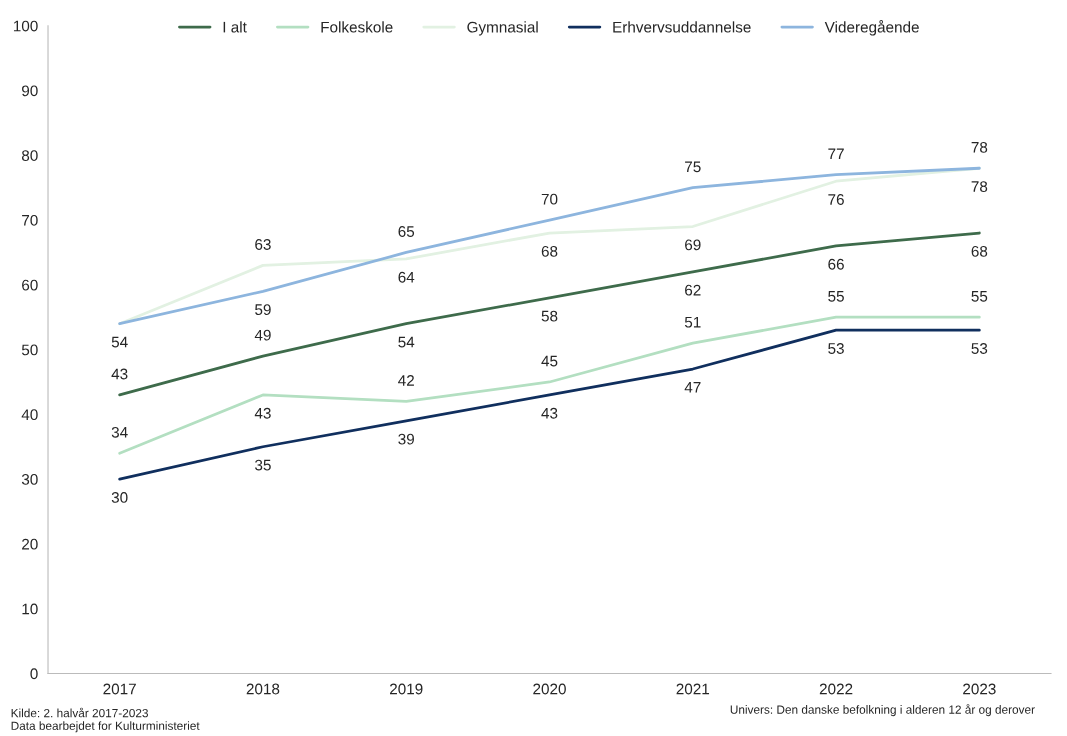 The height and width of the screenshot is (736, 1067). Describe the element at coordinates (549, 316) in the screenshot. I see `data-label: 58` at that location.